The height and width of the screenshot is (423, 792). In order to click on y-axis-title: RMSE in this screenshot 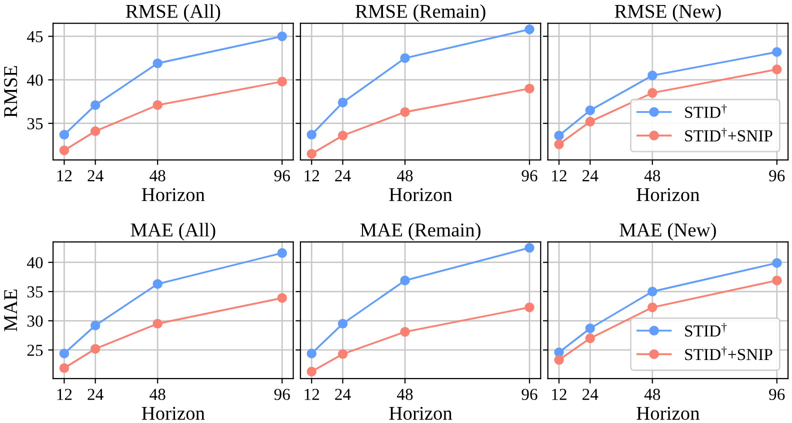, I will do `click(11, 92)`.